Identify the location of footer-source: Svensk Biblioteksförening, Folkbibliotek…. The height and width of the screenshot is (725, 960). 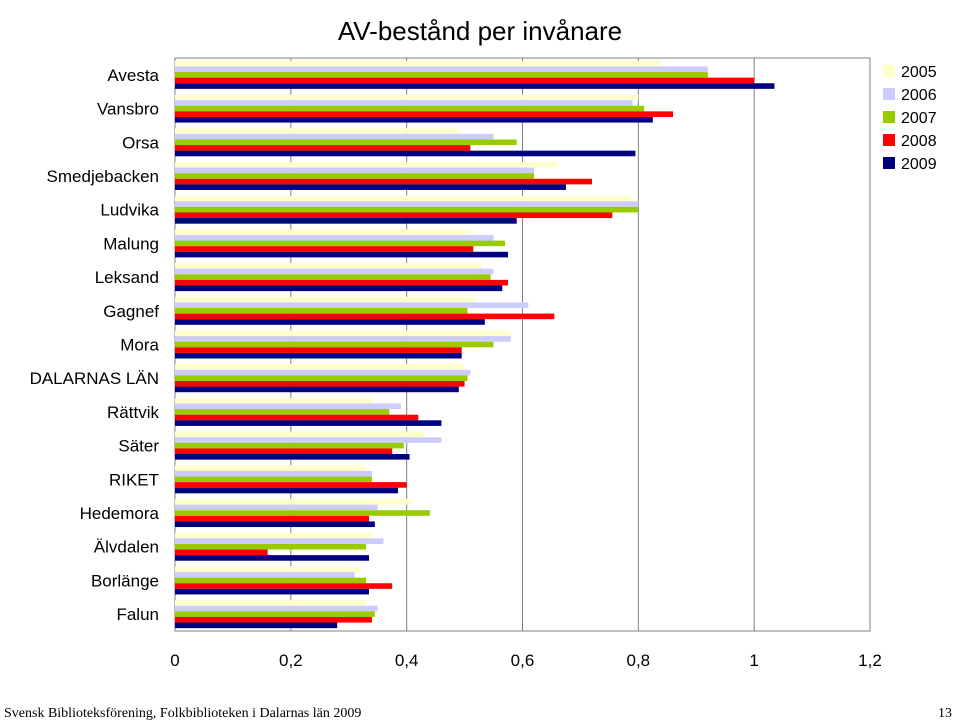
(183, 713).